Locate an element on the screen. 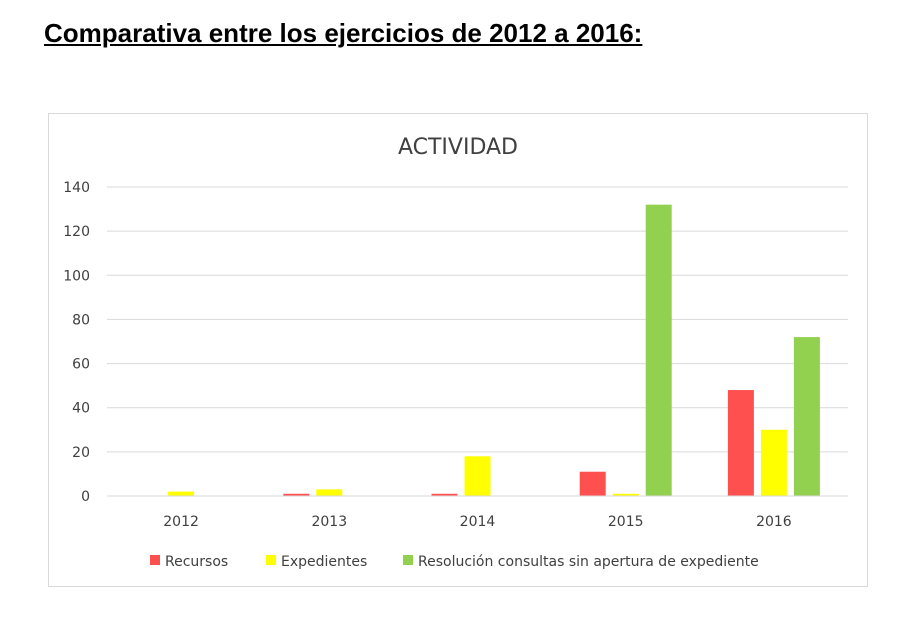  y-tick-label: 100 is located at coordinates (76, 276).